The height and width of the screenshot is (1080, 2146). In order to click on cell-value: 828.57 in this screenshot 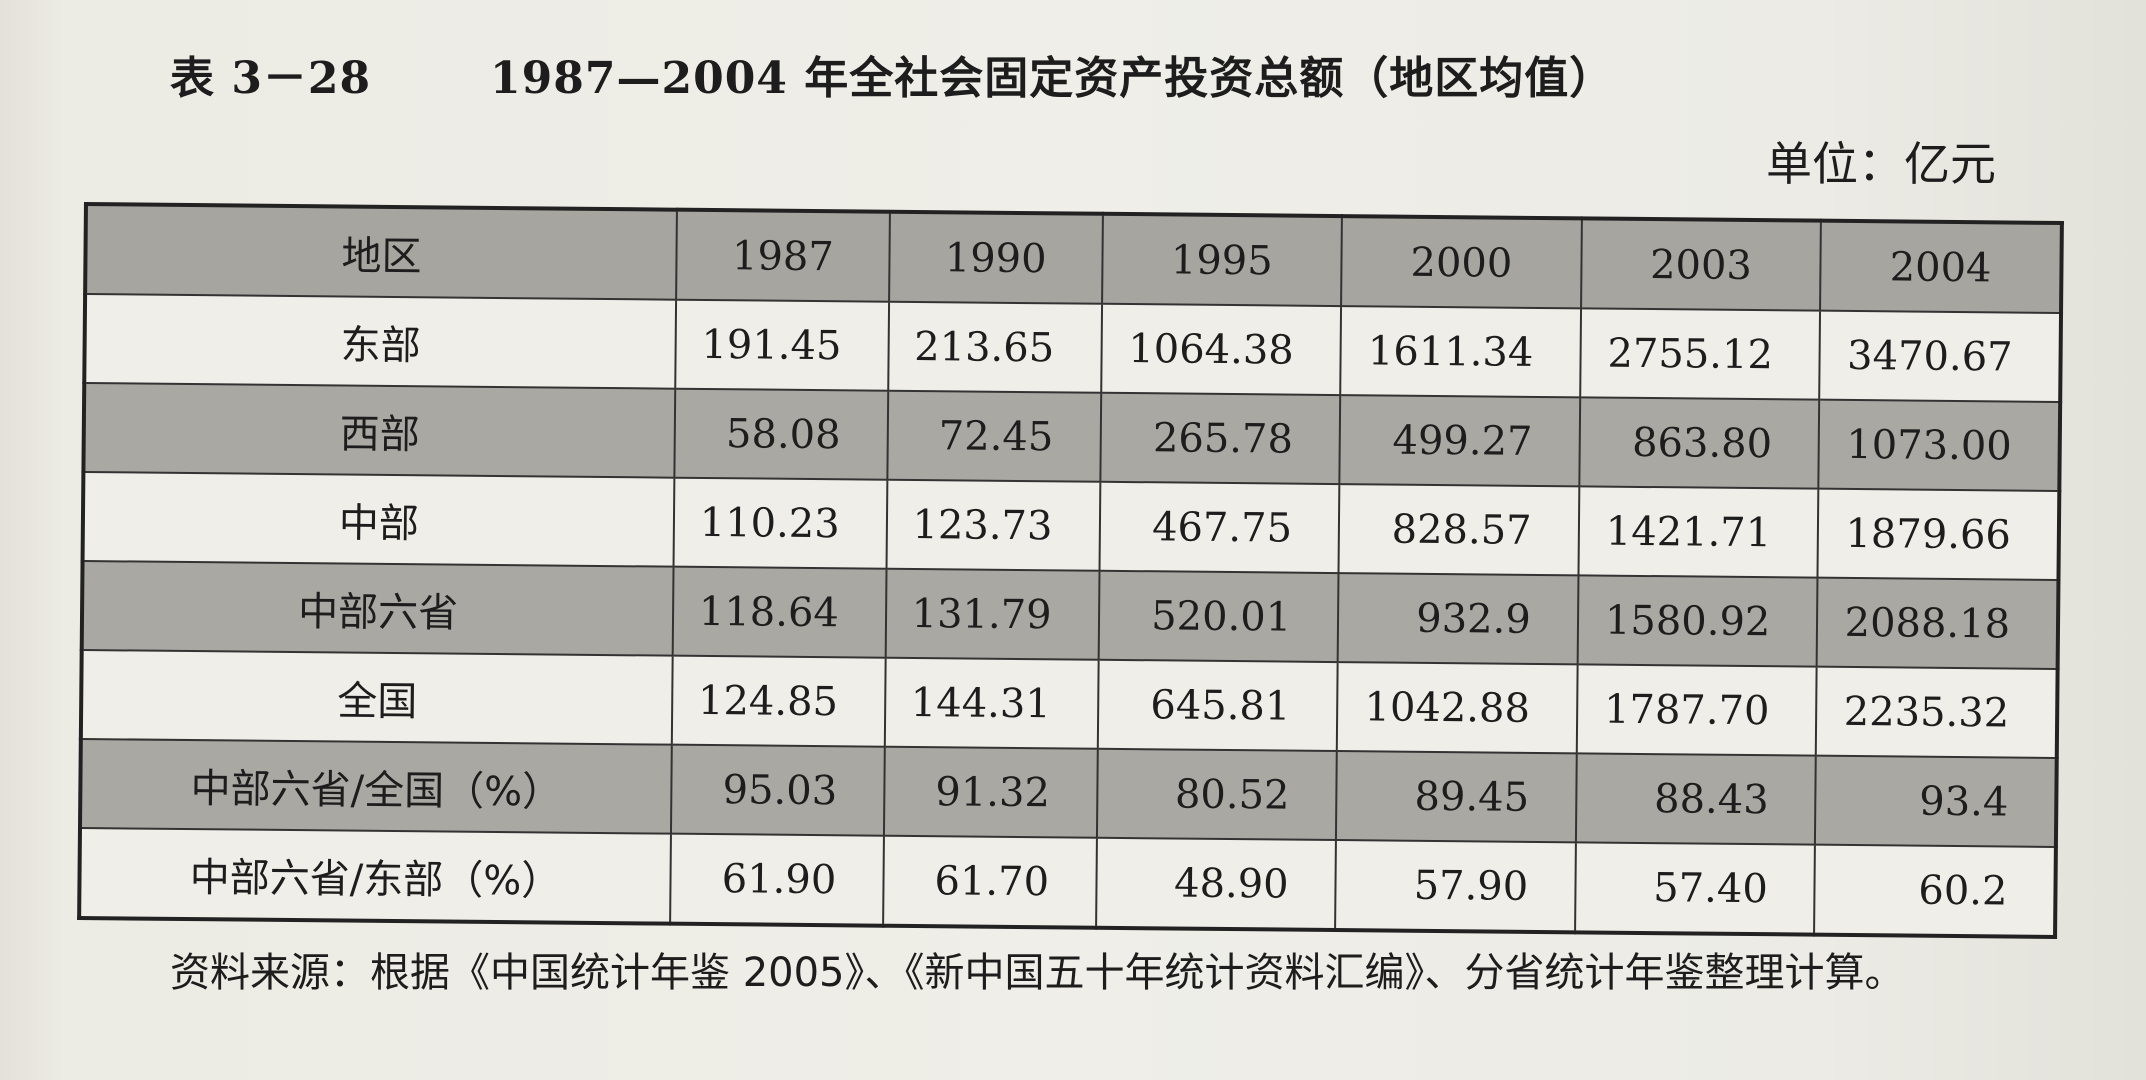, I will do `click(1459, 530)`.